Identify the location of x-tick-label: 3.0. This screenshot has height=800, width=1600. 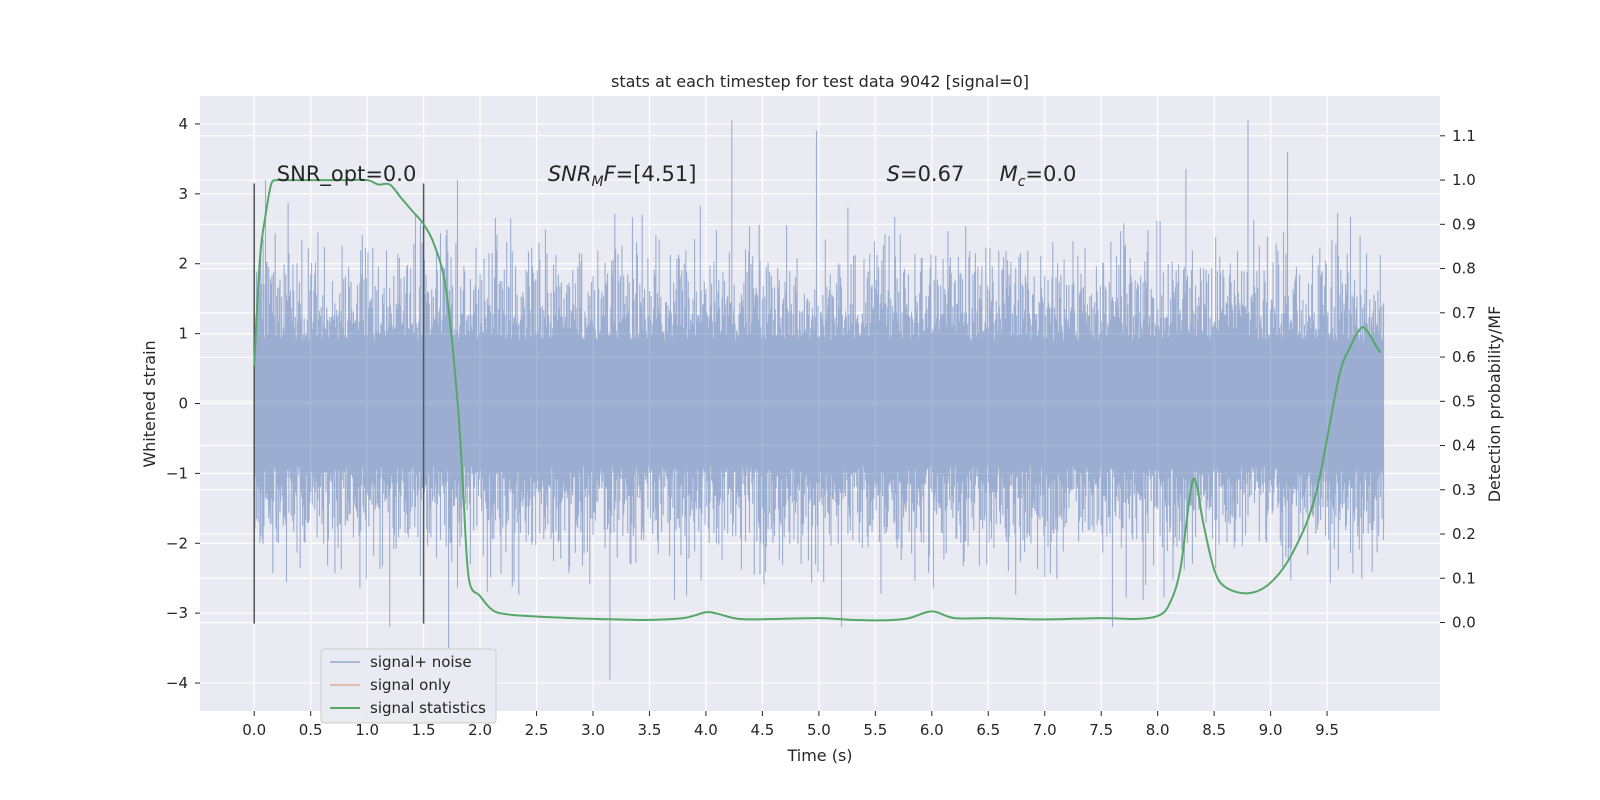
(593, 730).